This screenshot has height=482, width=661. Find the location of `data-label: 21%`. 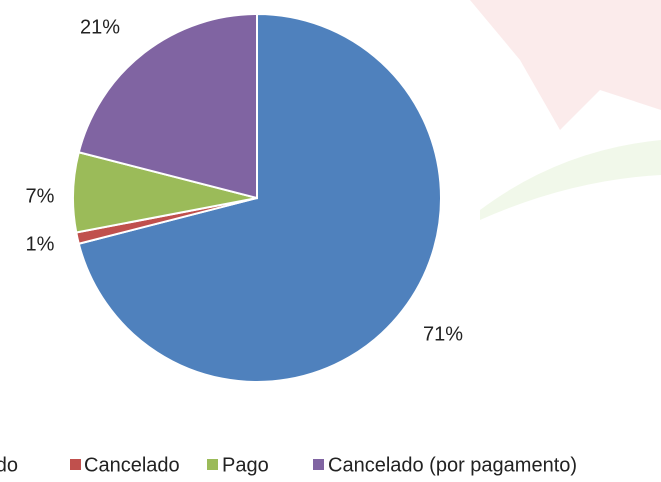

data-label: 21% is located at coordinates (100, 27).